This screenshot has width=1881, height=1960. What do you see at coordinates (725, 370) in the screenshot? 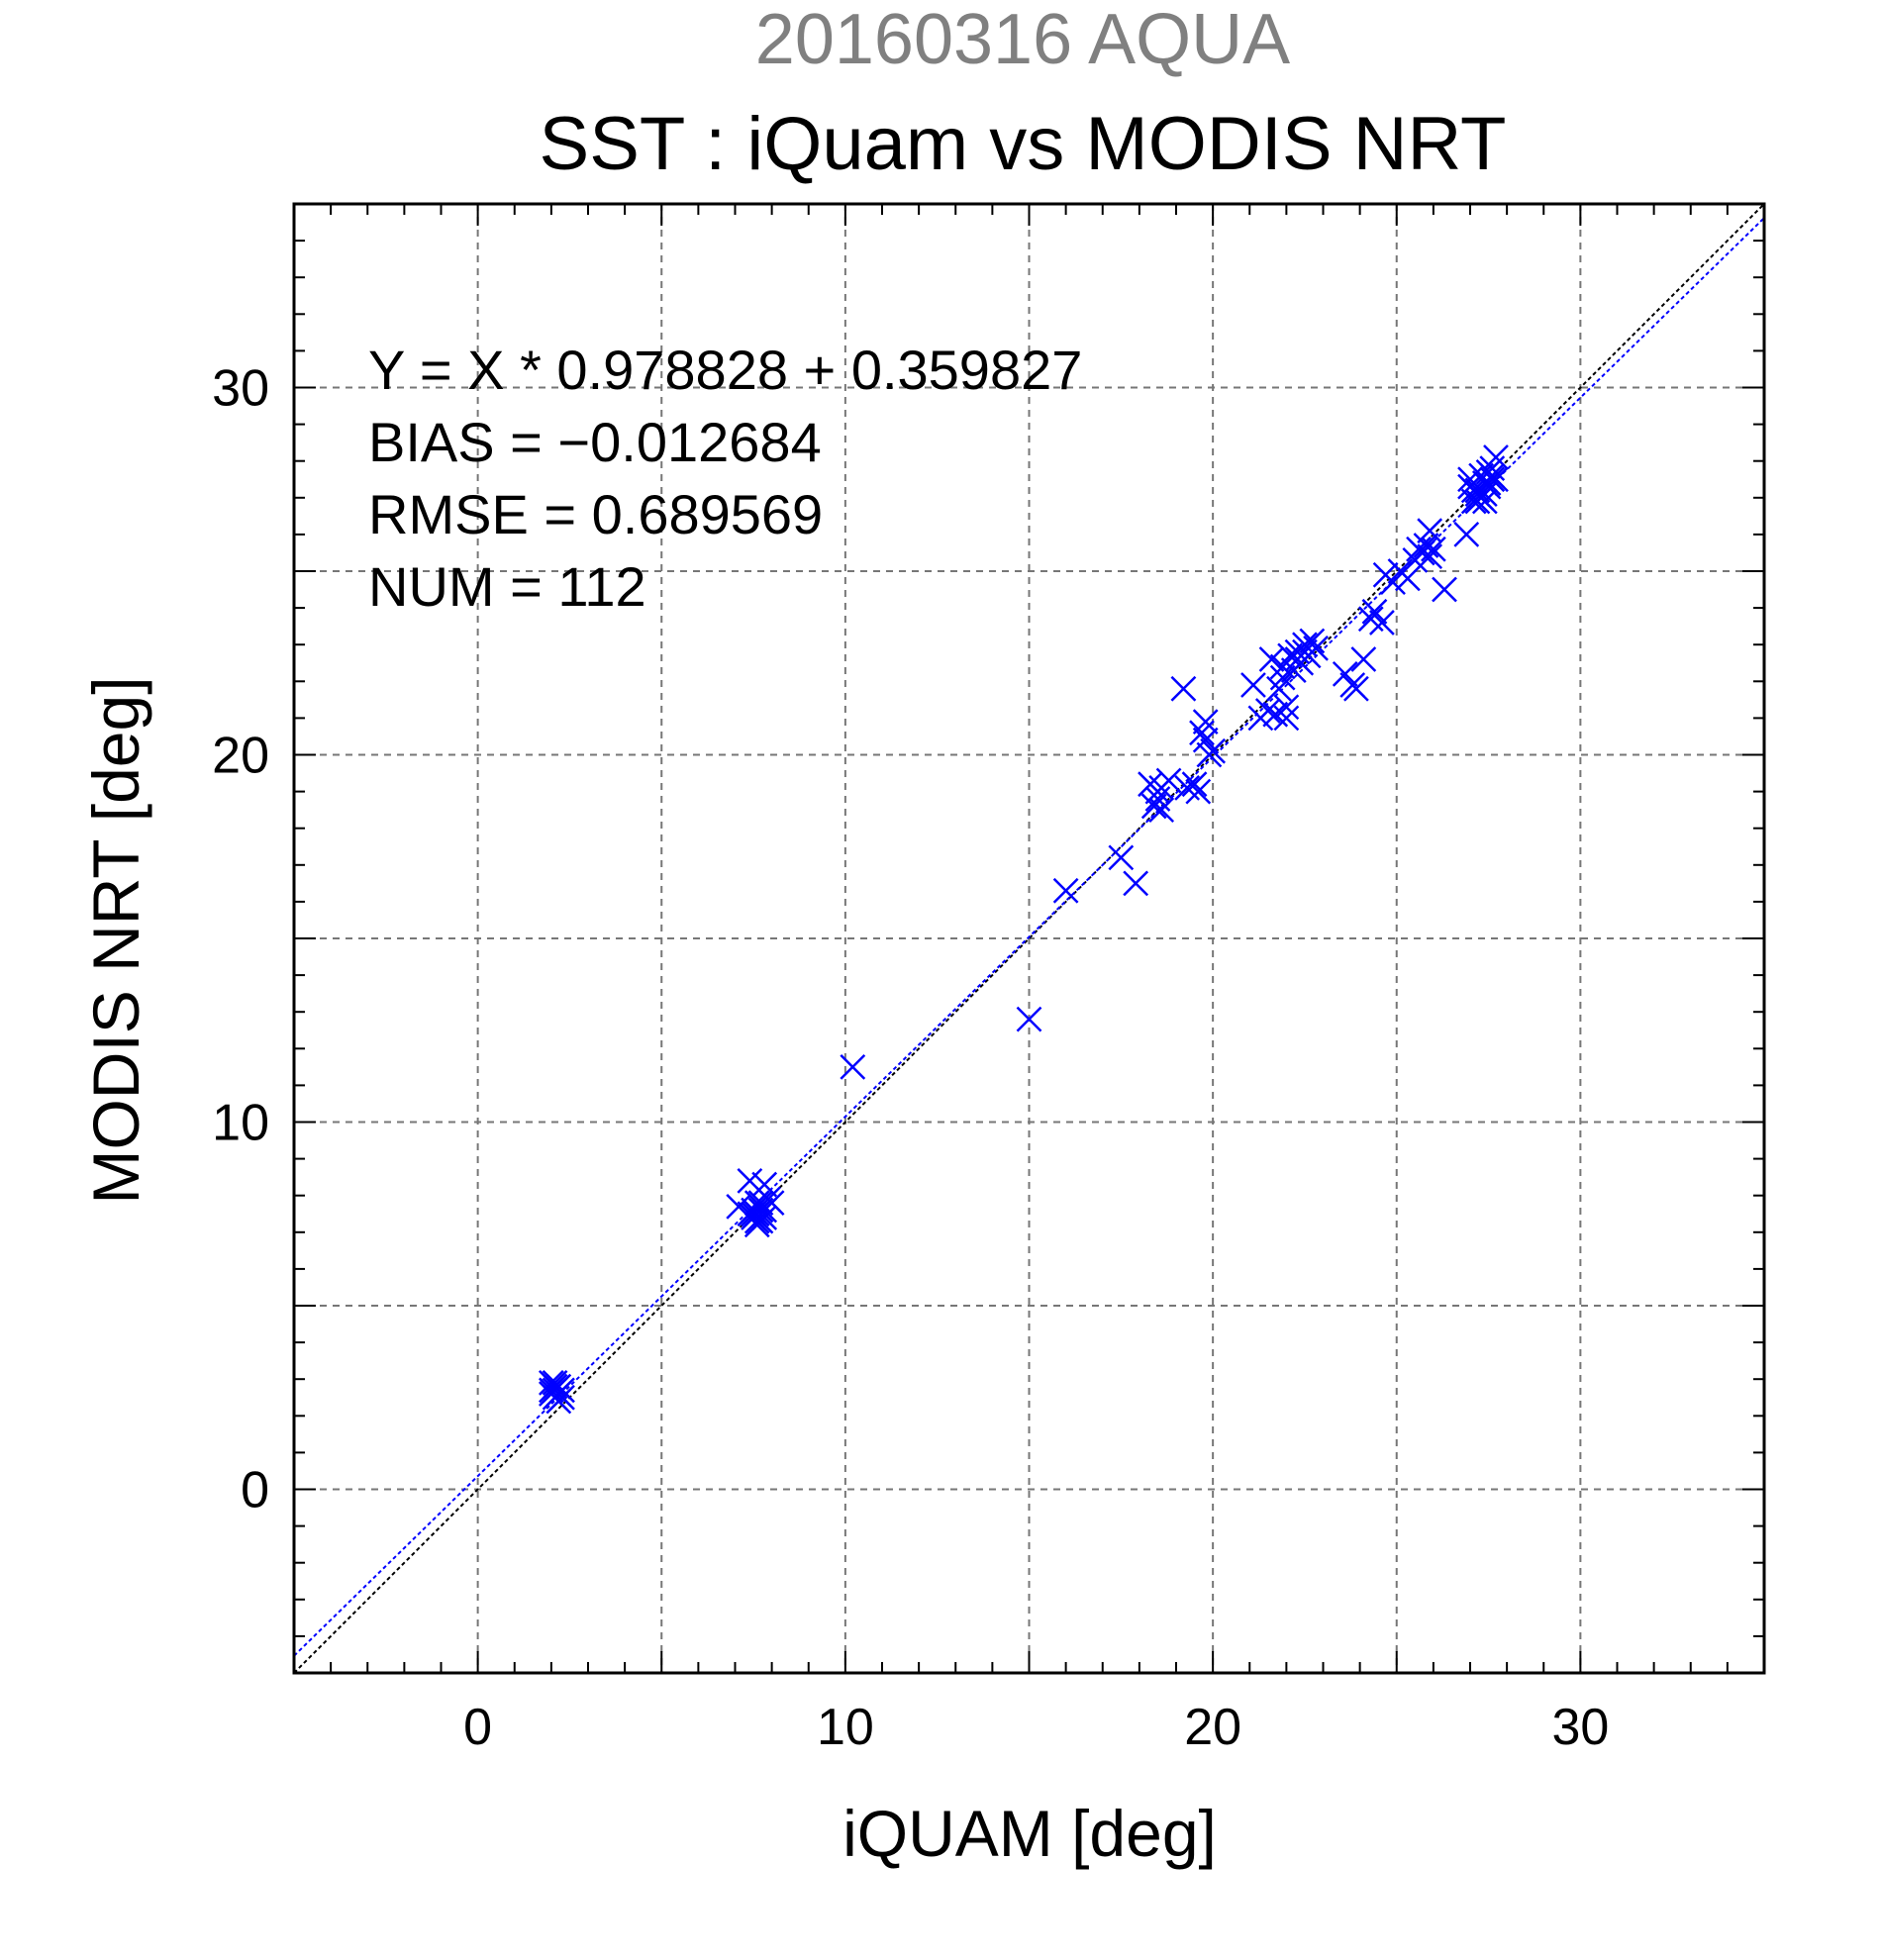
I see `stat-line-fit: Y = X * 0.978828 + 0.359827` at bounding box center [725, 370].